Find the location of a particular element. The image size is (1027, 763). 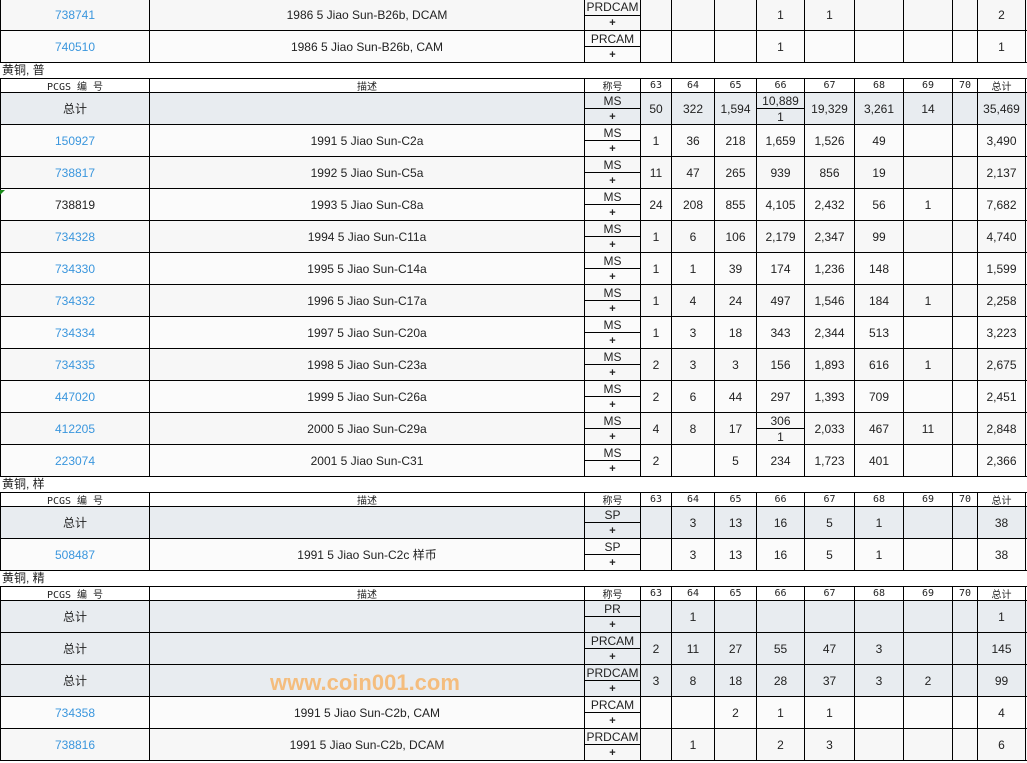

header-grade: 67 is located at coordinates (830, 85).